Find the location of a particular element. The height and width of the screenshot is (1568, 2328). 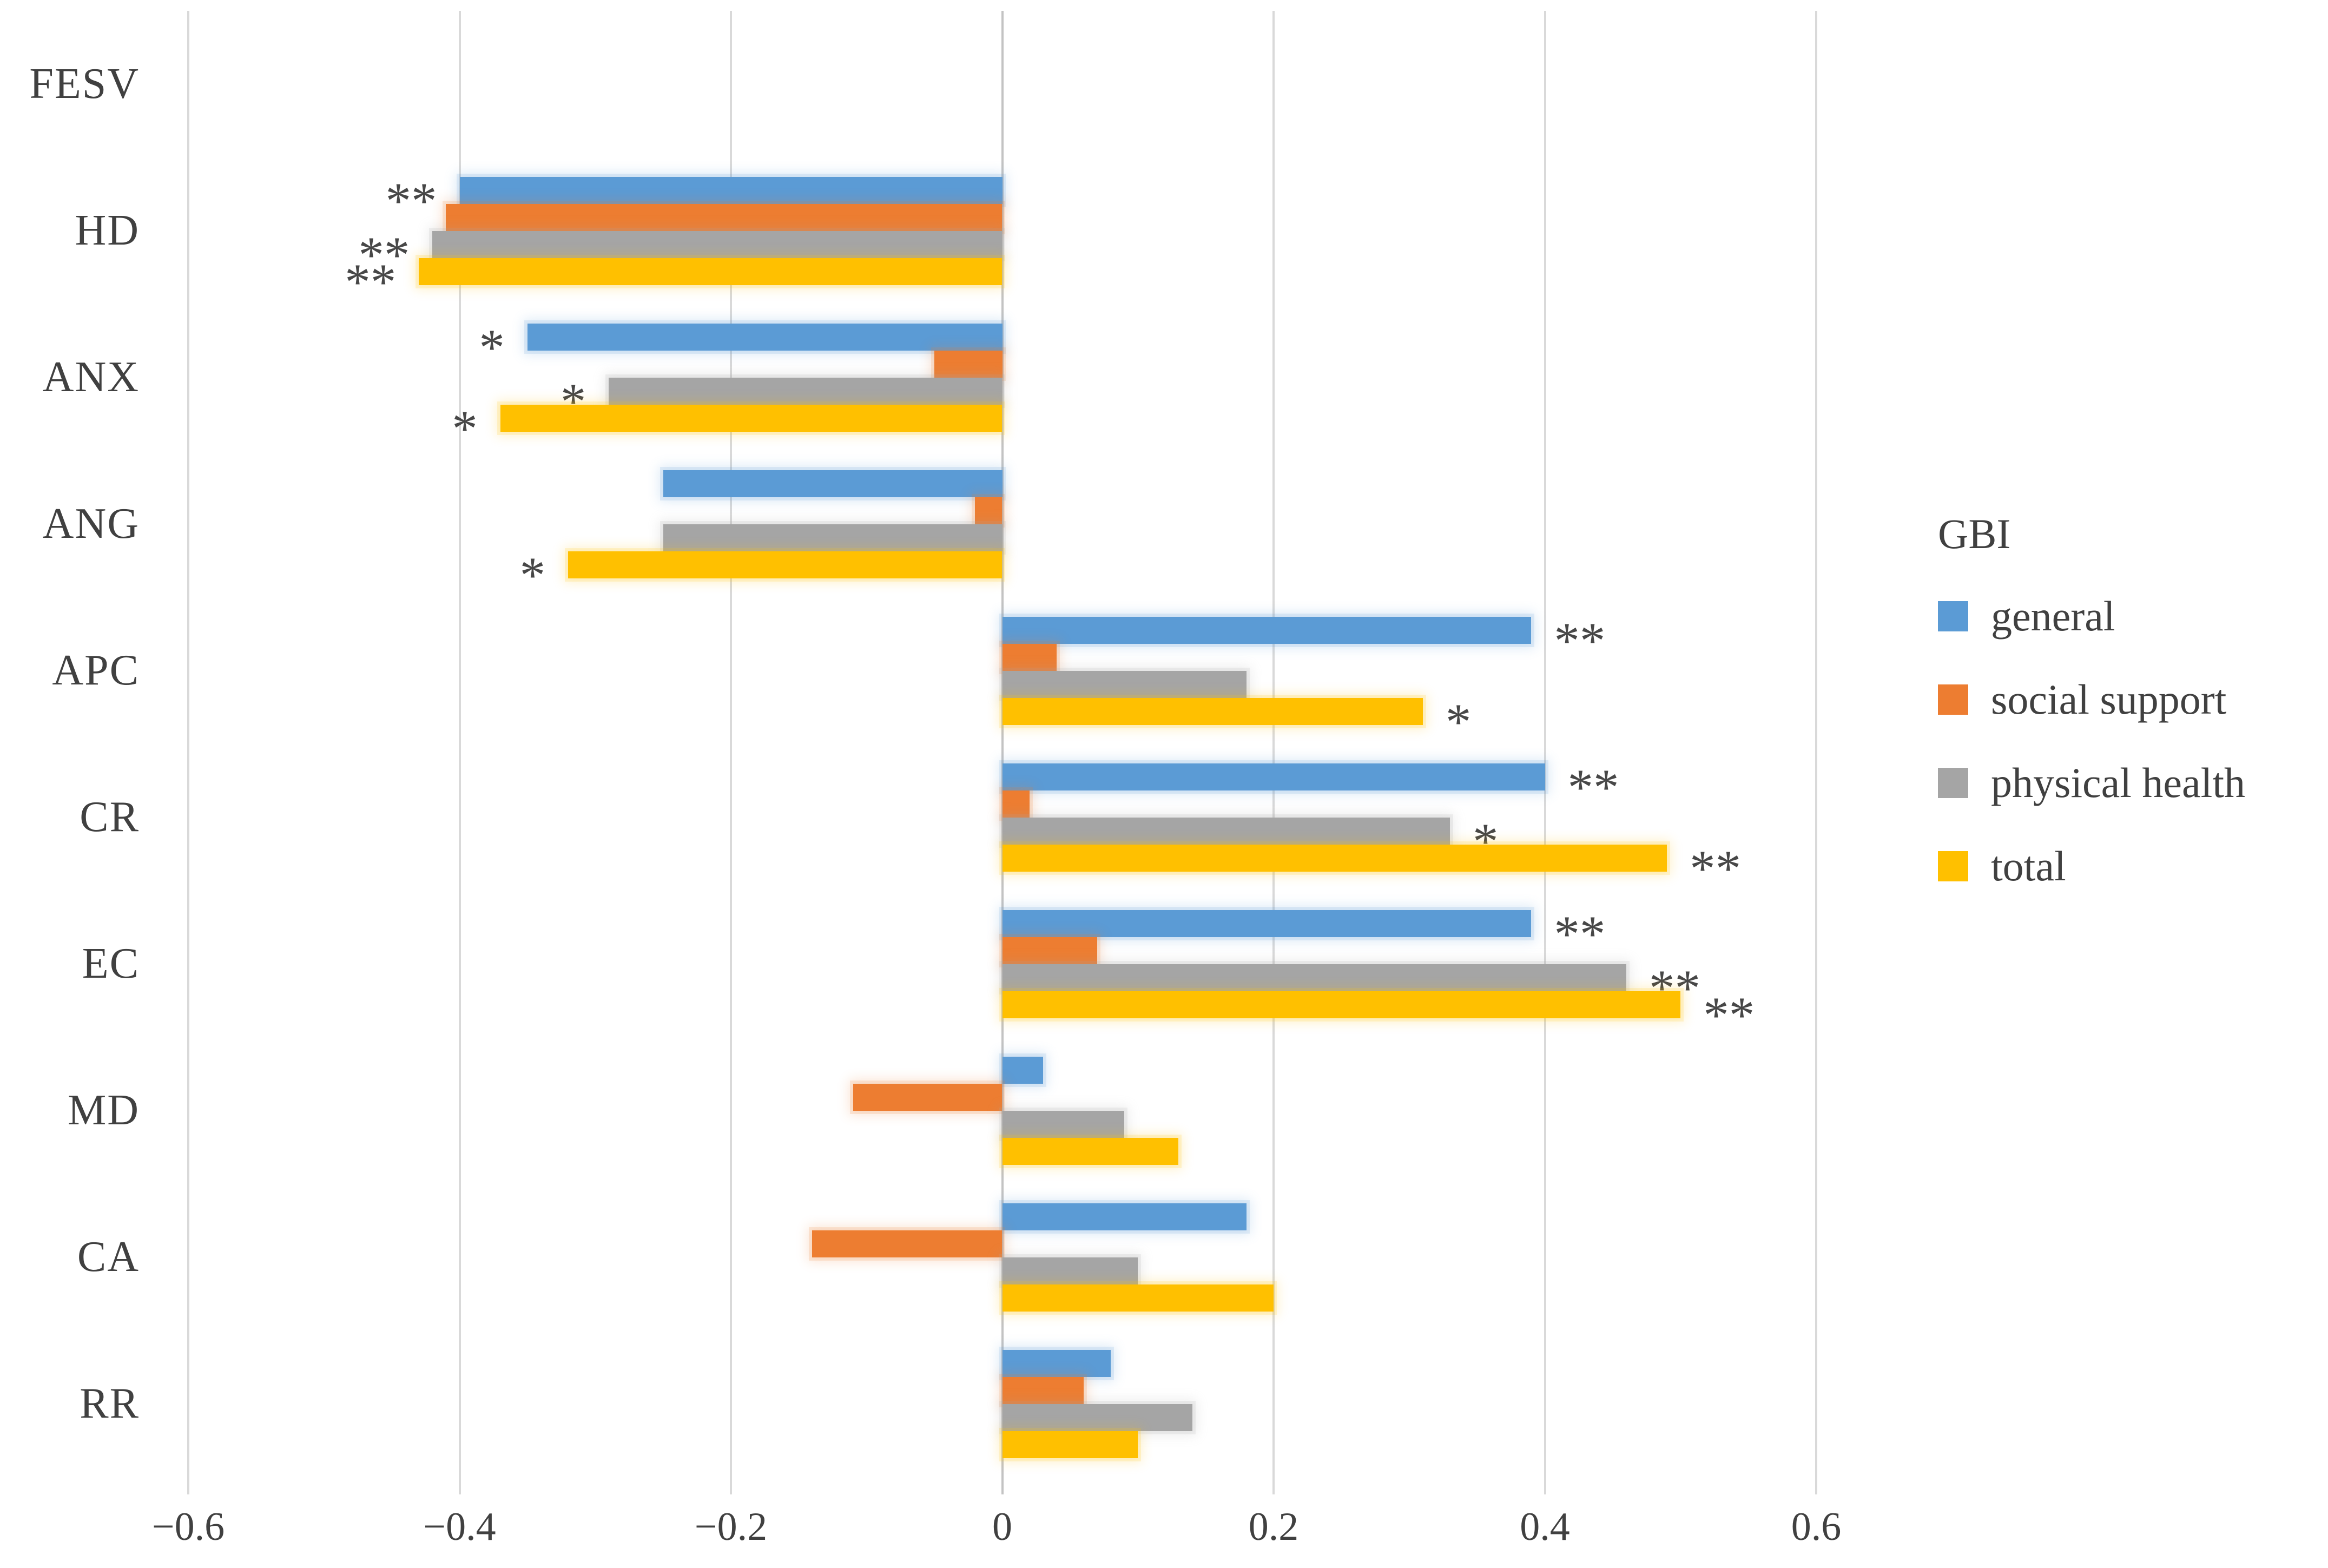

bar-ANX-physical-health is located at coordinates (806, 391).